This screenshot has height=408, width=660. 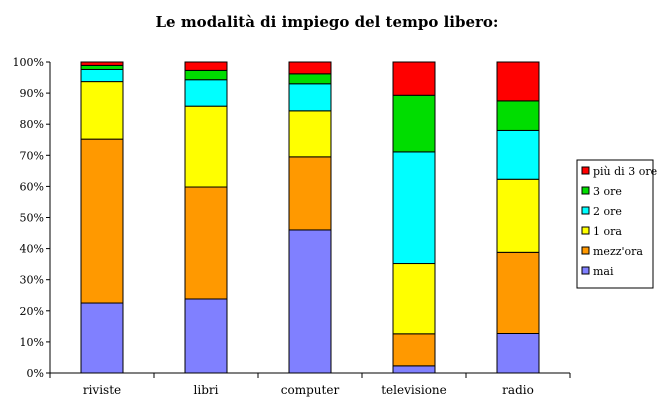 What do you see at coordinates (327, 22) in the screenshot?
I see `chart-title: Le modalità di impiego del tempo libero:` at bounding box center [327, 22].